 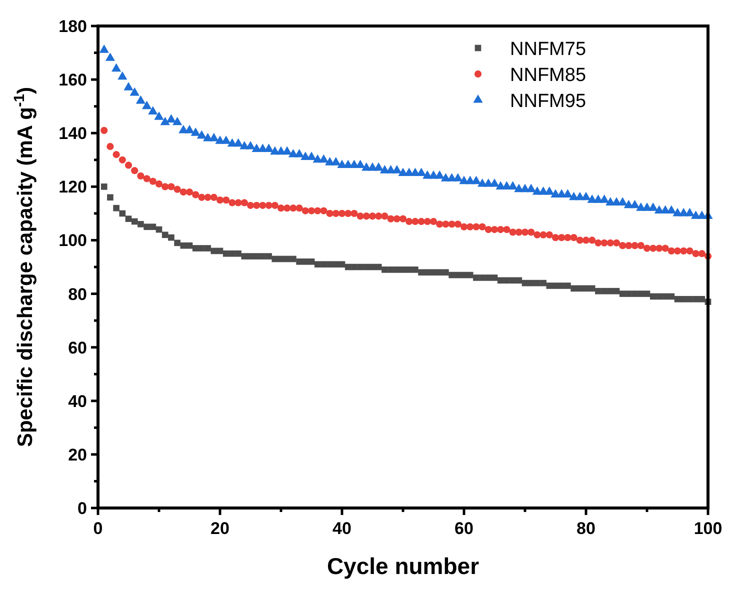 I want to click on y-tick-label: 0, so click(x=82, y=508).